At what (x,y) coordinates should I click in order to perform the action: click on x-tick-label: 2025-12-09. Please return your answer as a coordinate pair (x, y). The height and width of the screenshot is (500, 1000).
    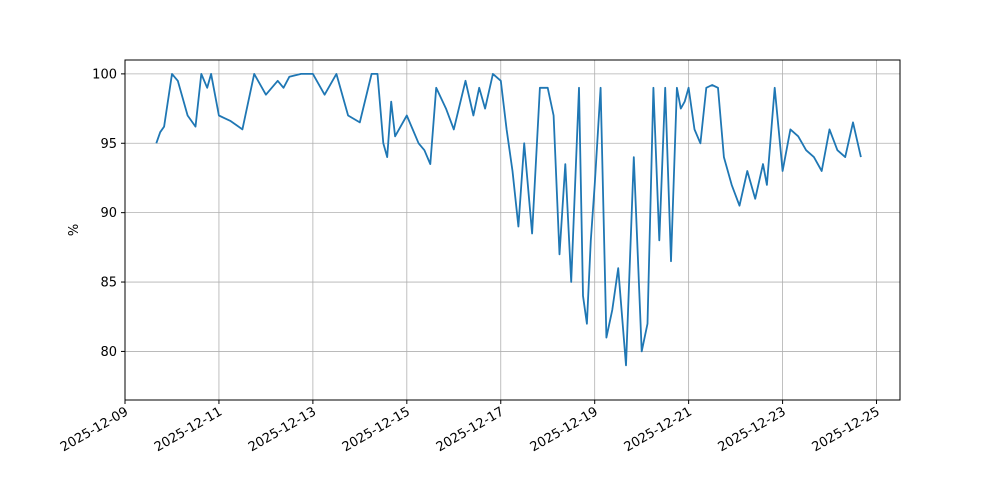
    Looking at the image, I should click on (94, 429).